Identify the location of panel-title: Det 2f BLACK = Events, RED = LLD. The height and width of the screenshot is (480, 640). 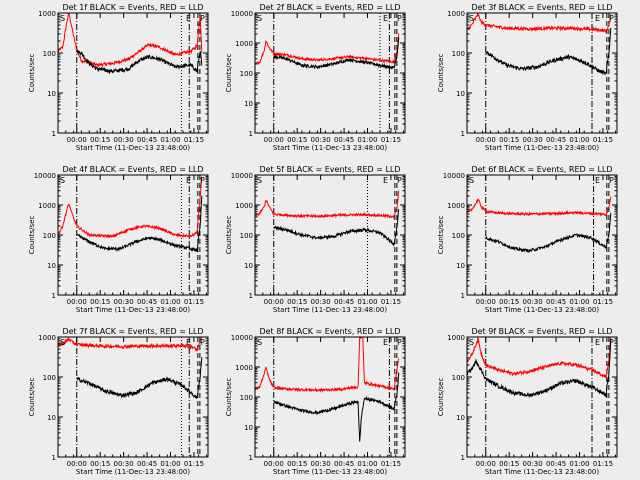
(329, 7).